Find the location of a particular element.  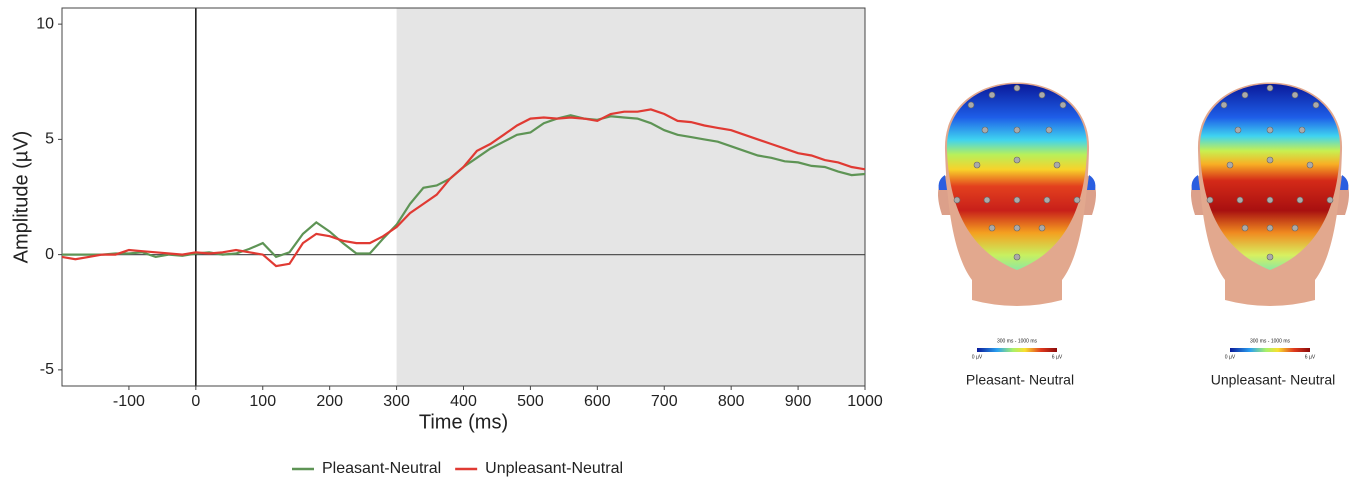

x-tick-label: 0 is located at coordinates (195, 401).